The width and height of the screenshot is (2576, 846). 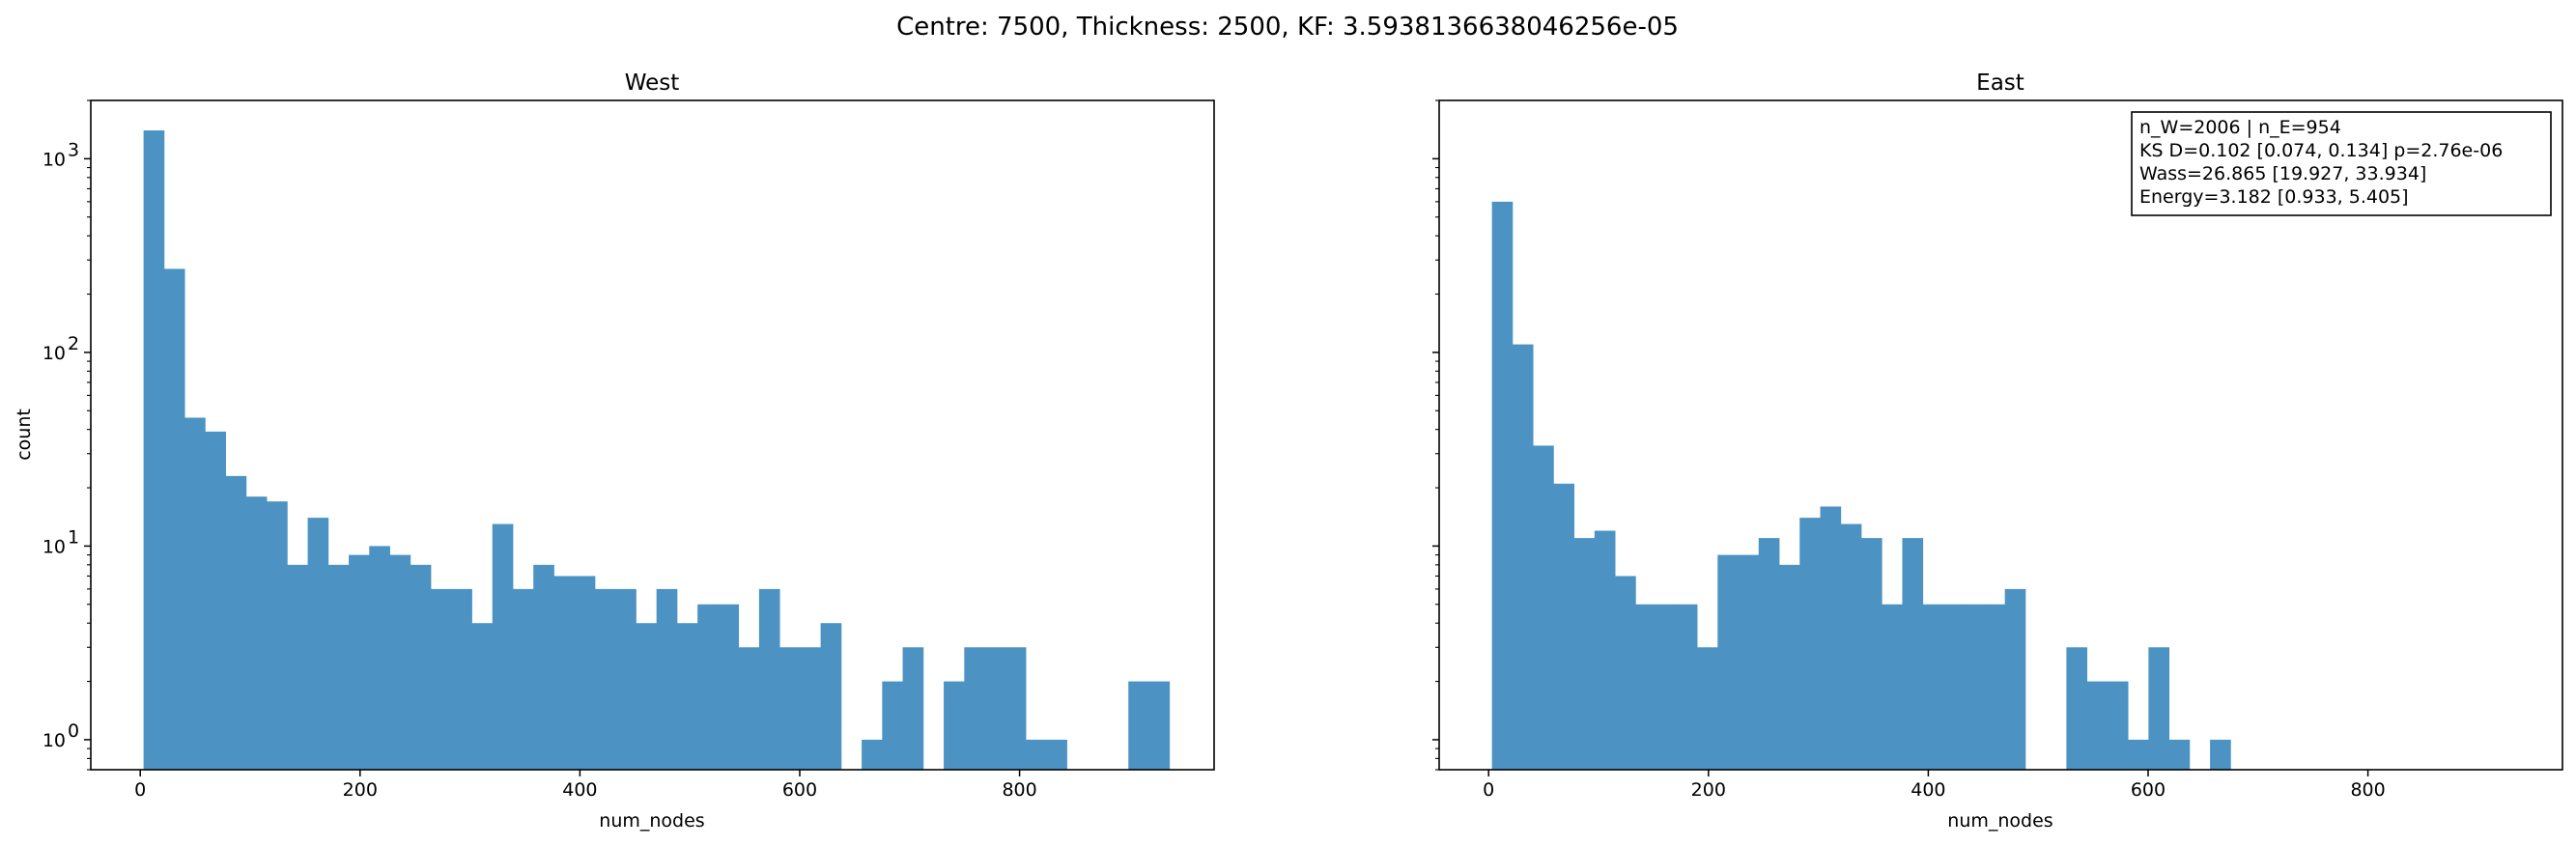 I want to click on west-ytick-exponent: 0, so click(x=73, y=731).